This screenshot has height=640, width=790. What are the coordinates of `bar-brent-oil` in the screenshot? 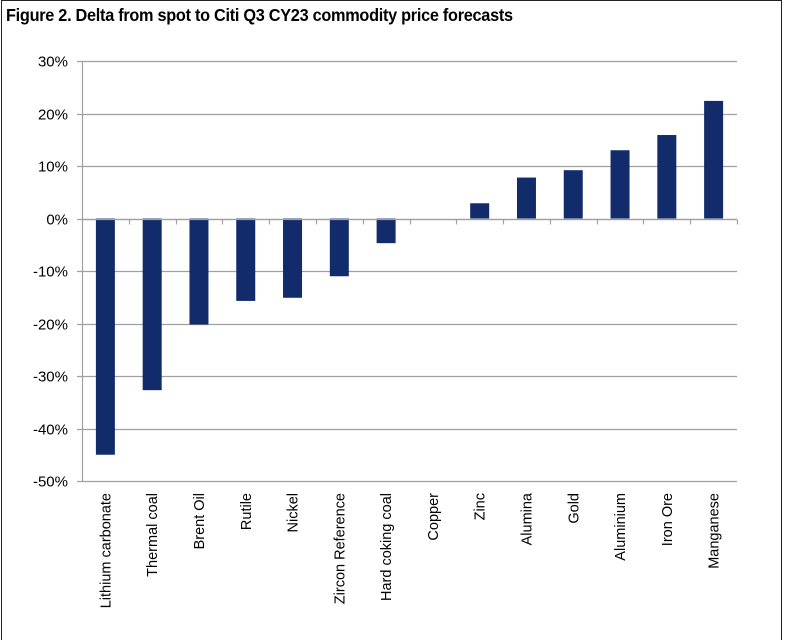 It's located at (199, 271).